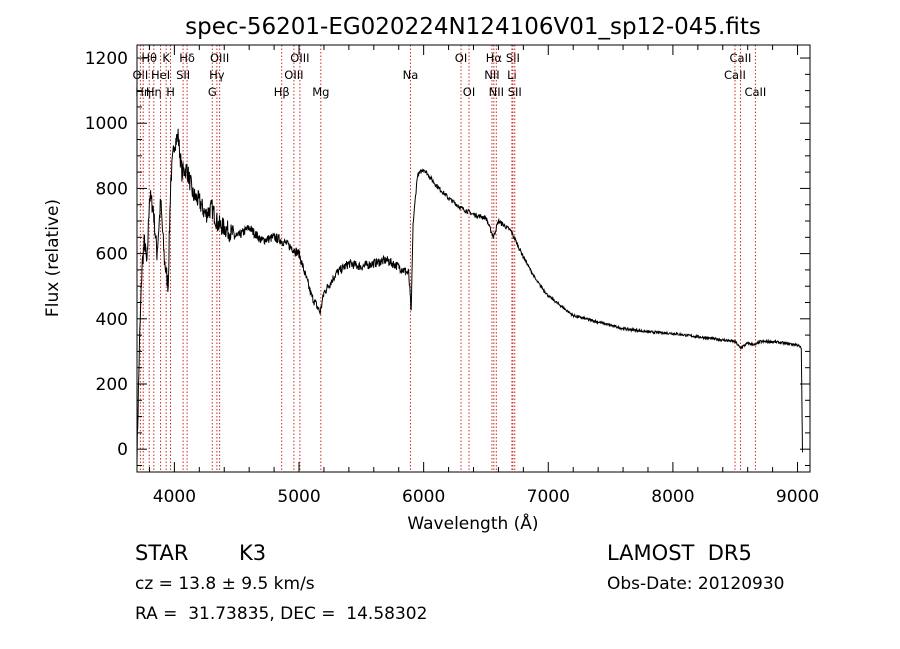  Describe the element at coordinates (225, 584) in the screenshot. I see `redshift-value: cz = 13.8 ± 9.5 km/s` at that location.